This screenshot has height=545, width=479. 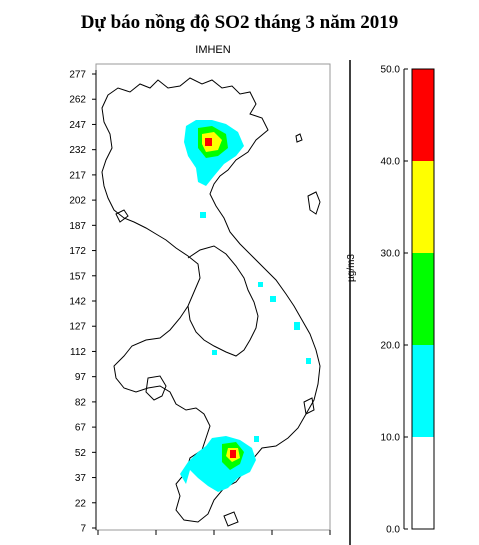 I want to click on y-tick-label: 82, so click(x=81, y=402).